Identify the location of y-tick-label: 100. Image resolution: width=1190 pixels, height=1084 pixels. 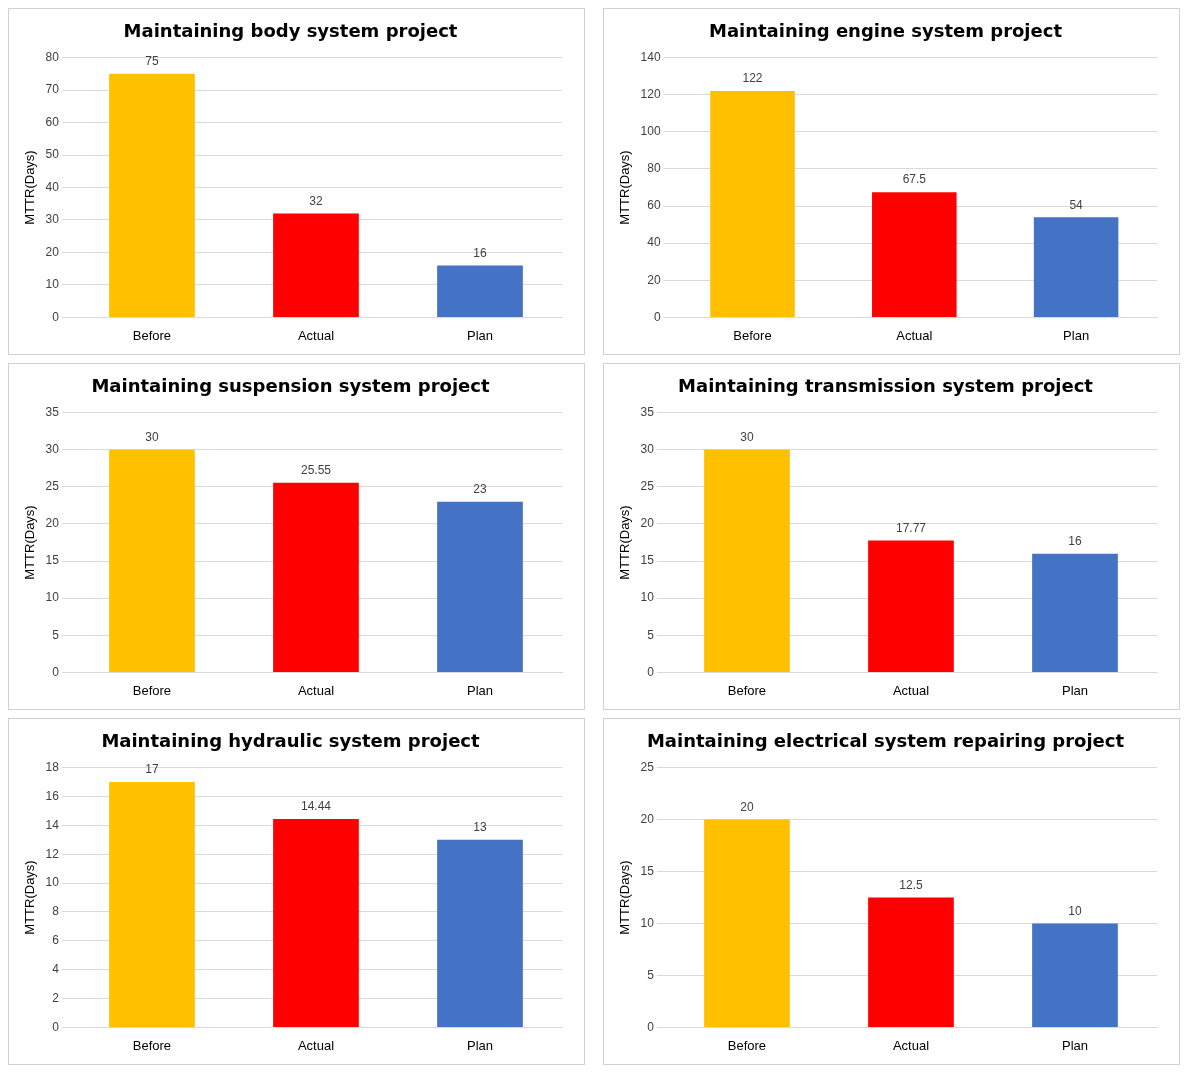
(650, 131).